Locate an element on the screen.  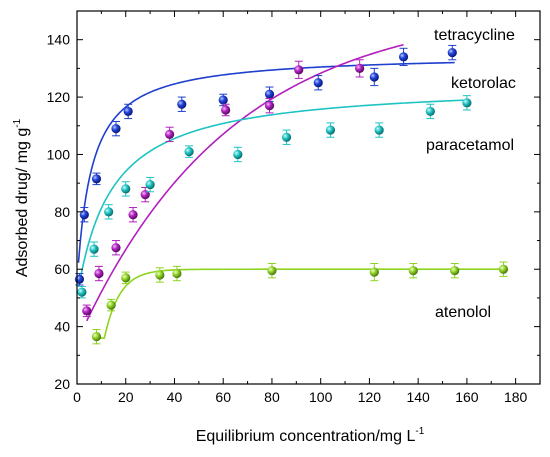
x-tick-label: 160 is located at coordinates (467, 397).